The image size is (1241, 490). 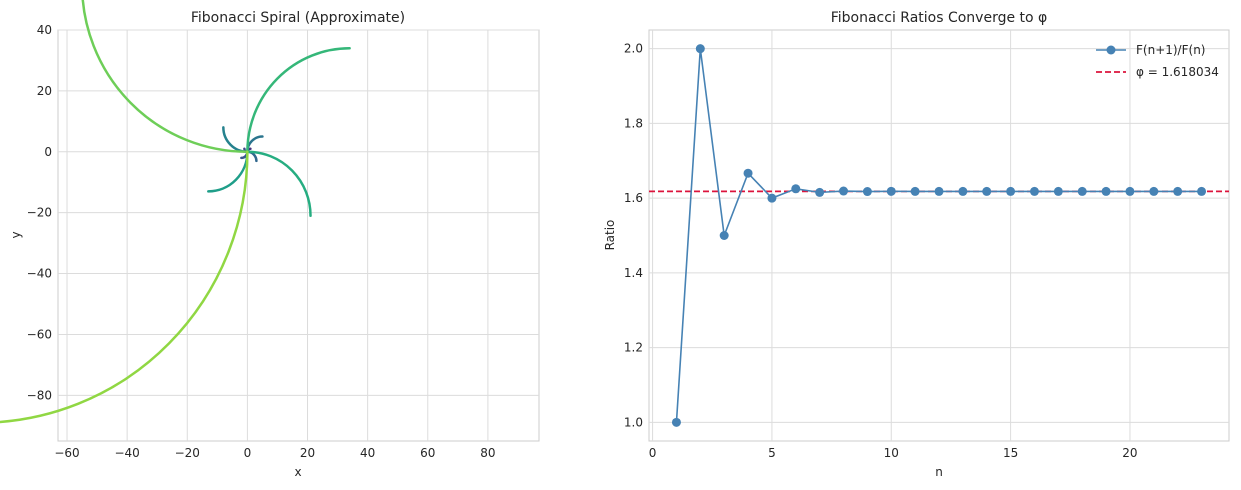 What do you see at coordinates (367, 453) in the screenshot?
I see `spiral-x-tick-label: 40` at bounding box center [367, 453].